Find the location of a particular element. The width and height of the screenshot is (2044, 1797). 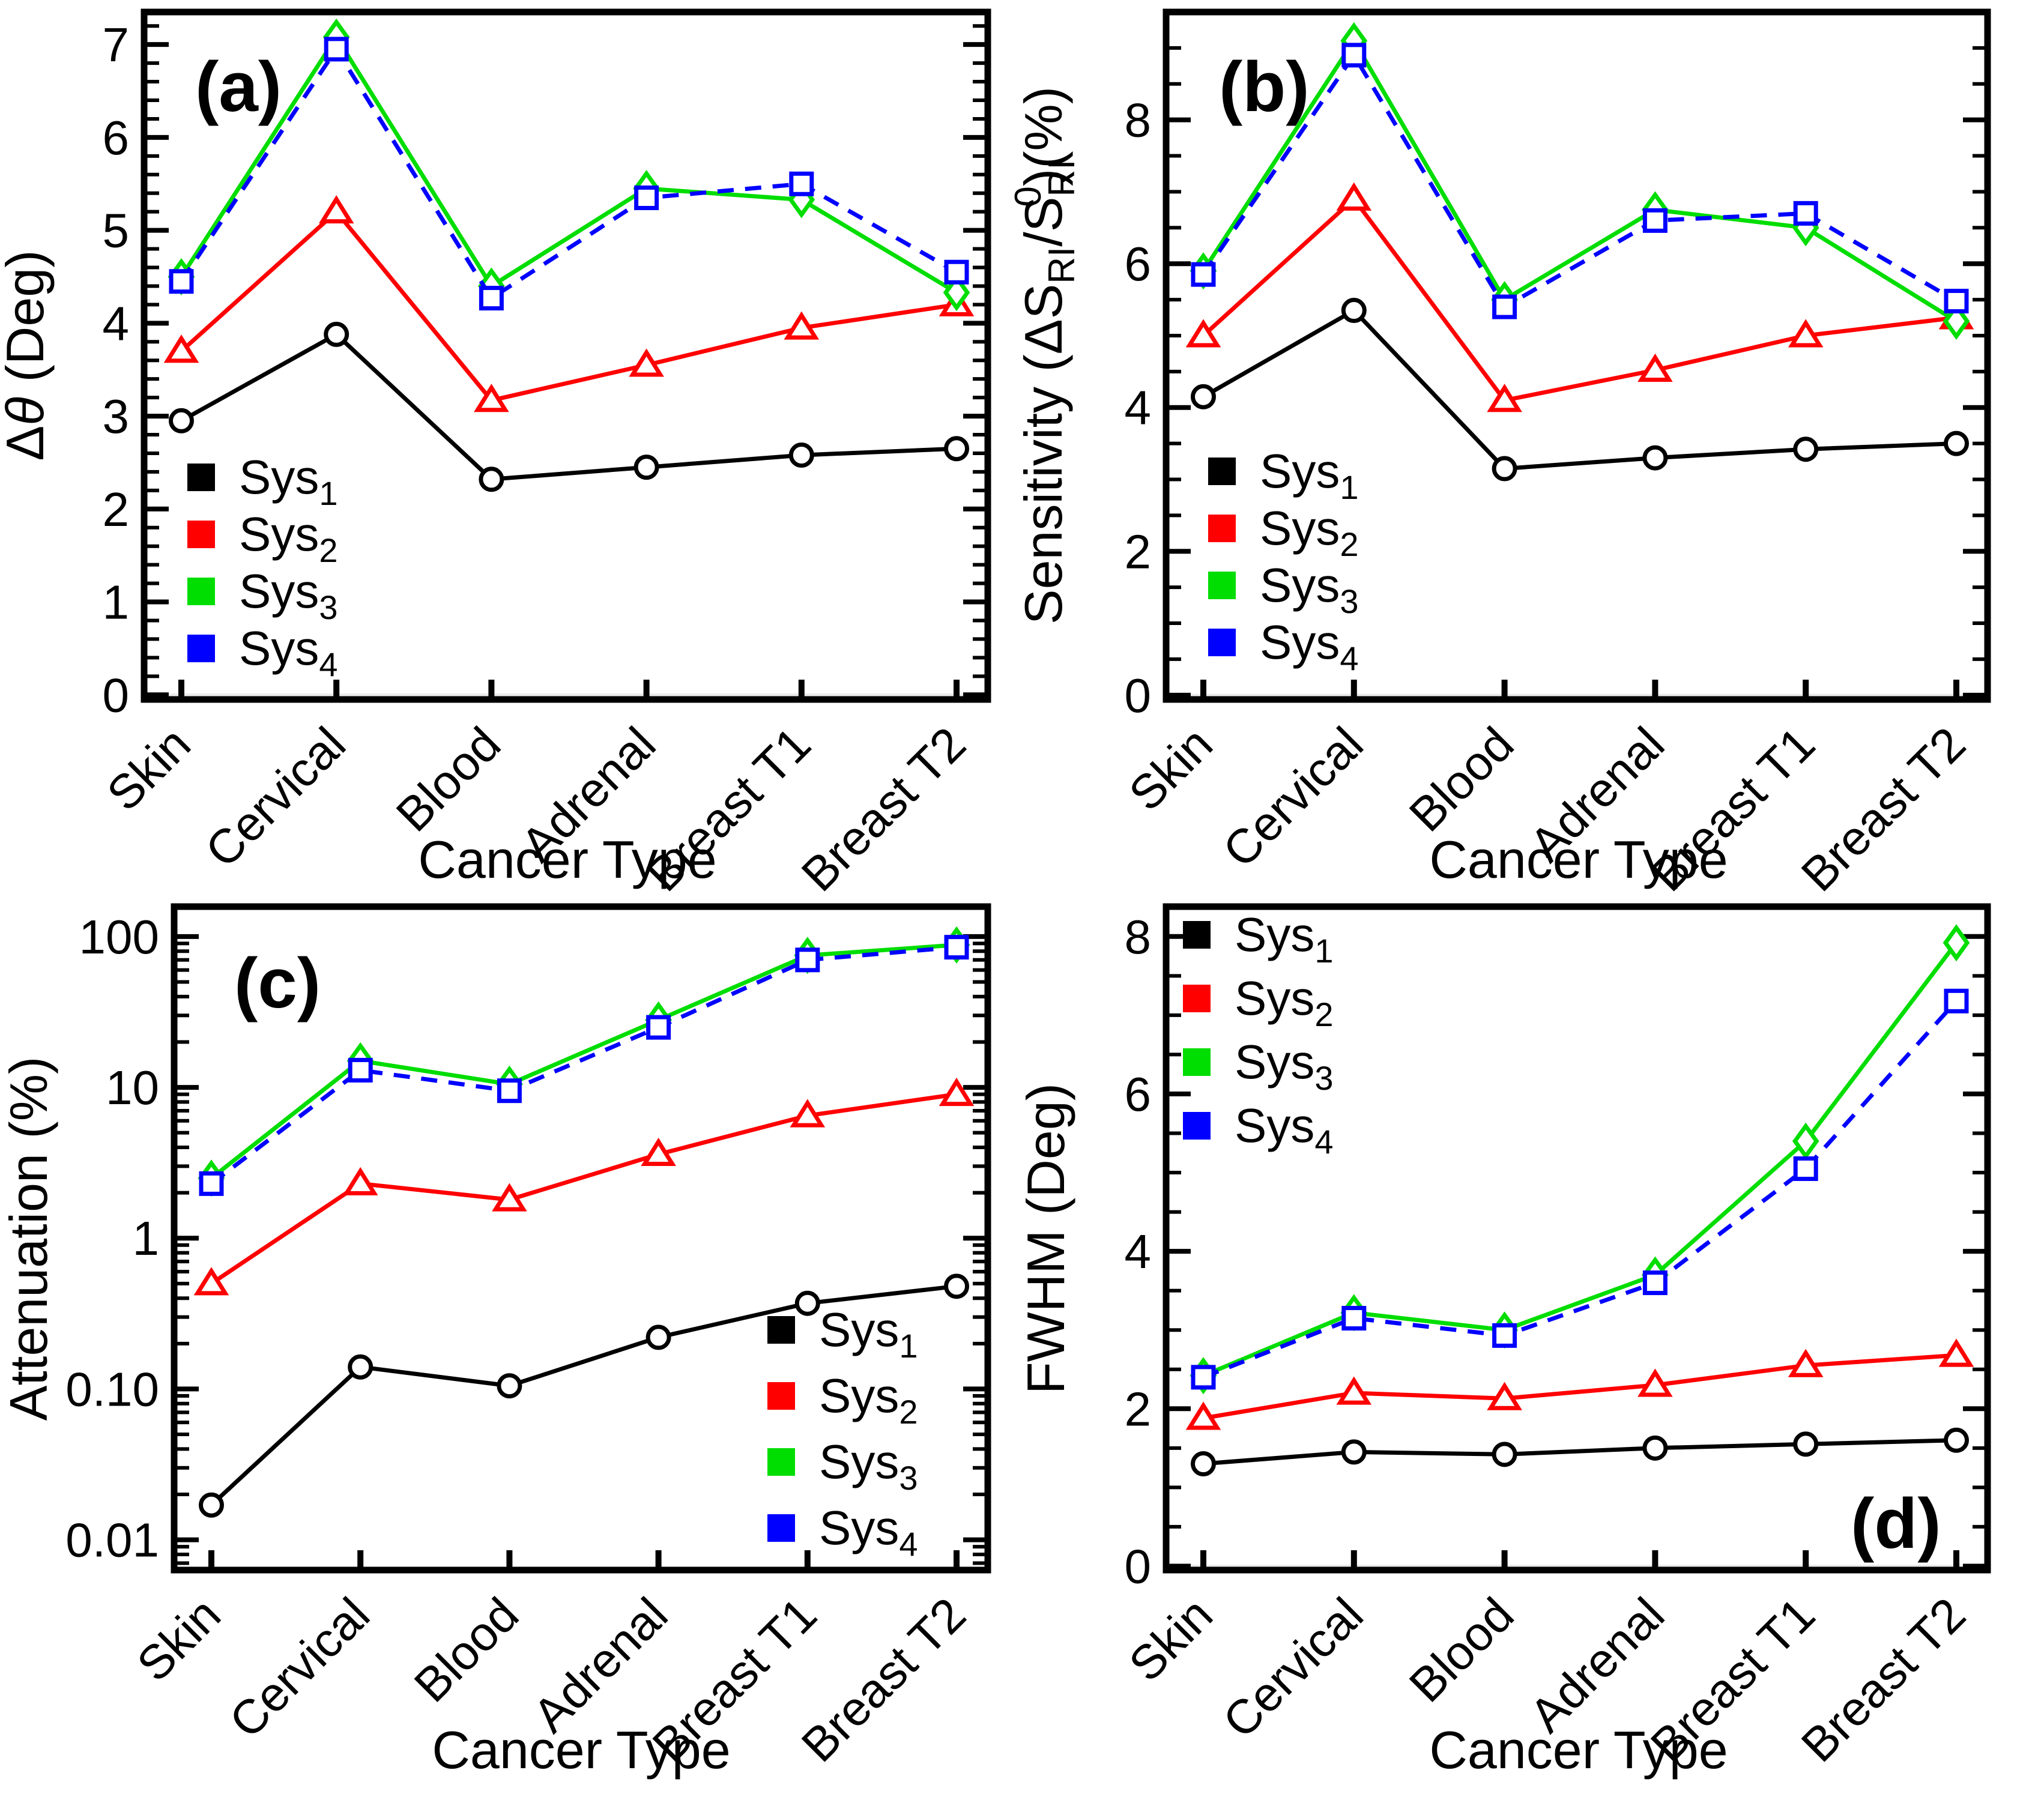

y-tick-label: 0.10 is located at coordinates (112, 1389).